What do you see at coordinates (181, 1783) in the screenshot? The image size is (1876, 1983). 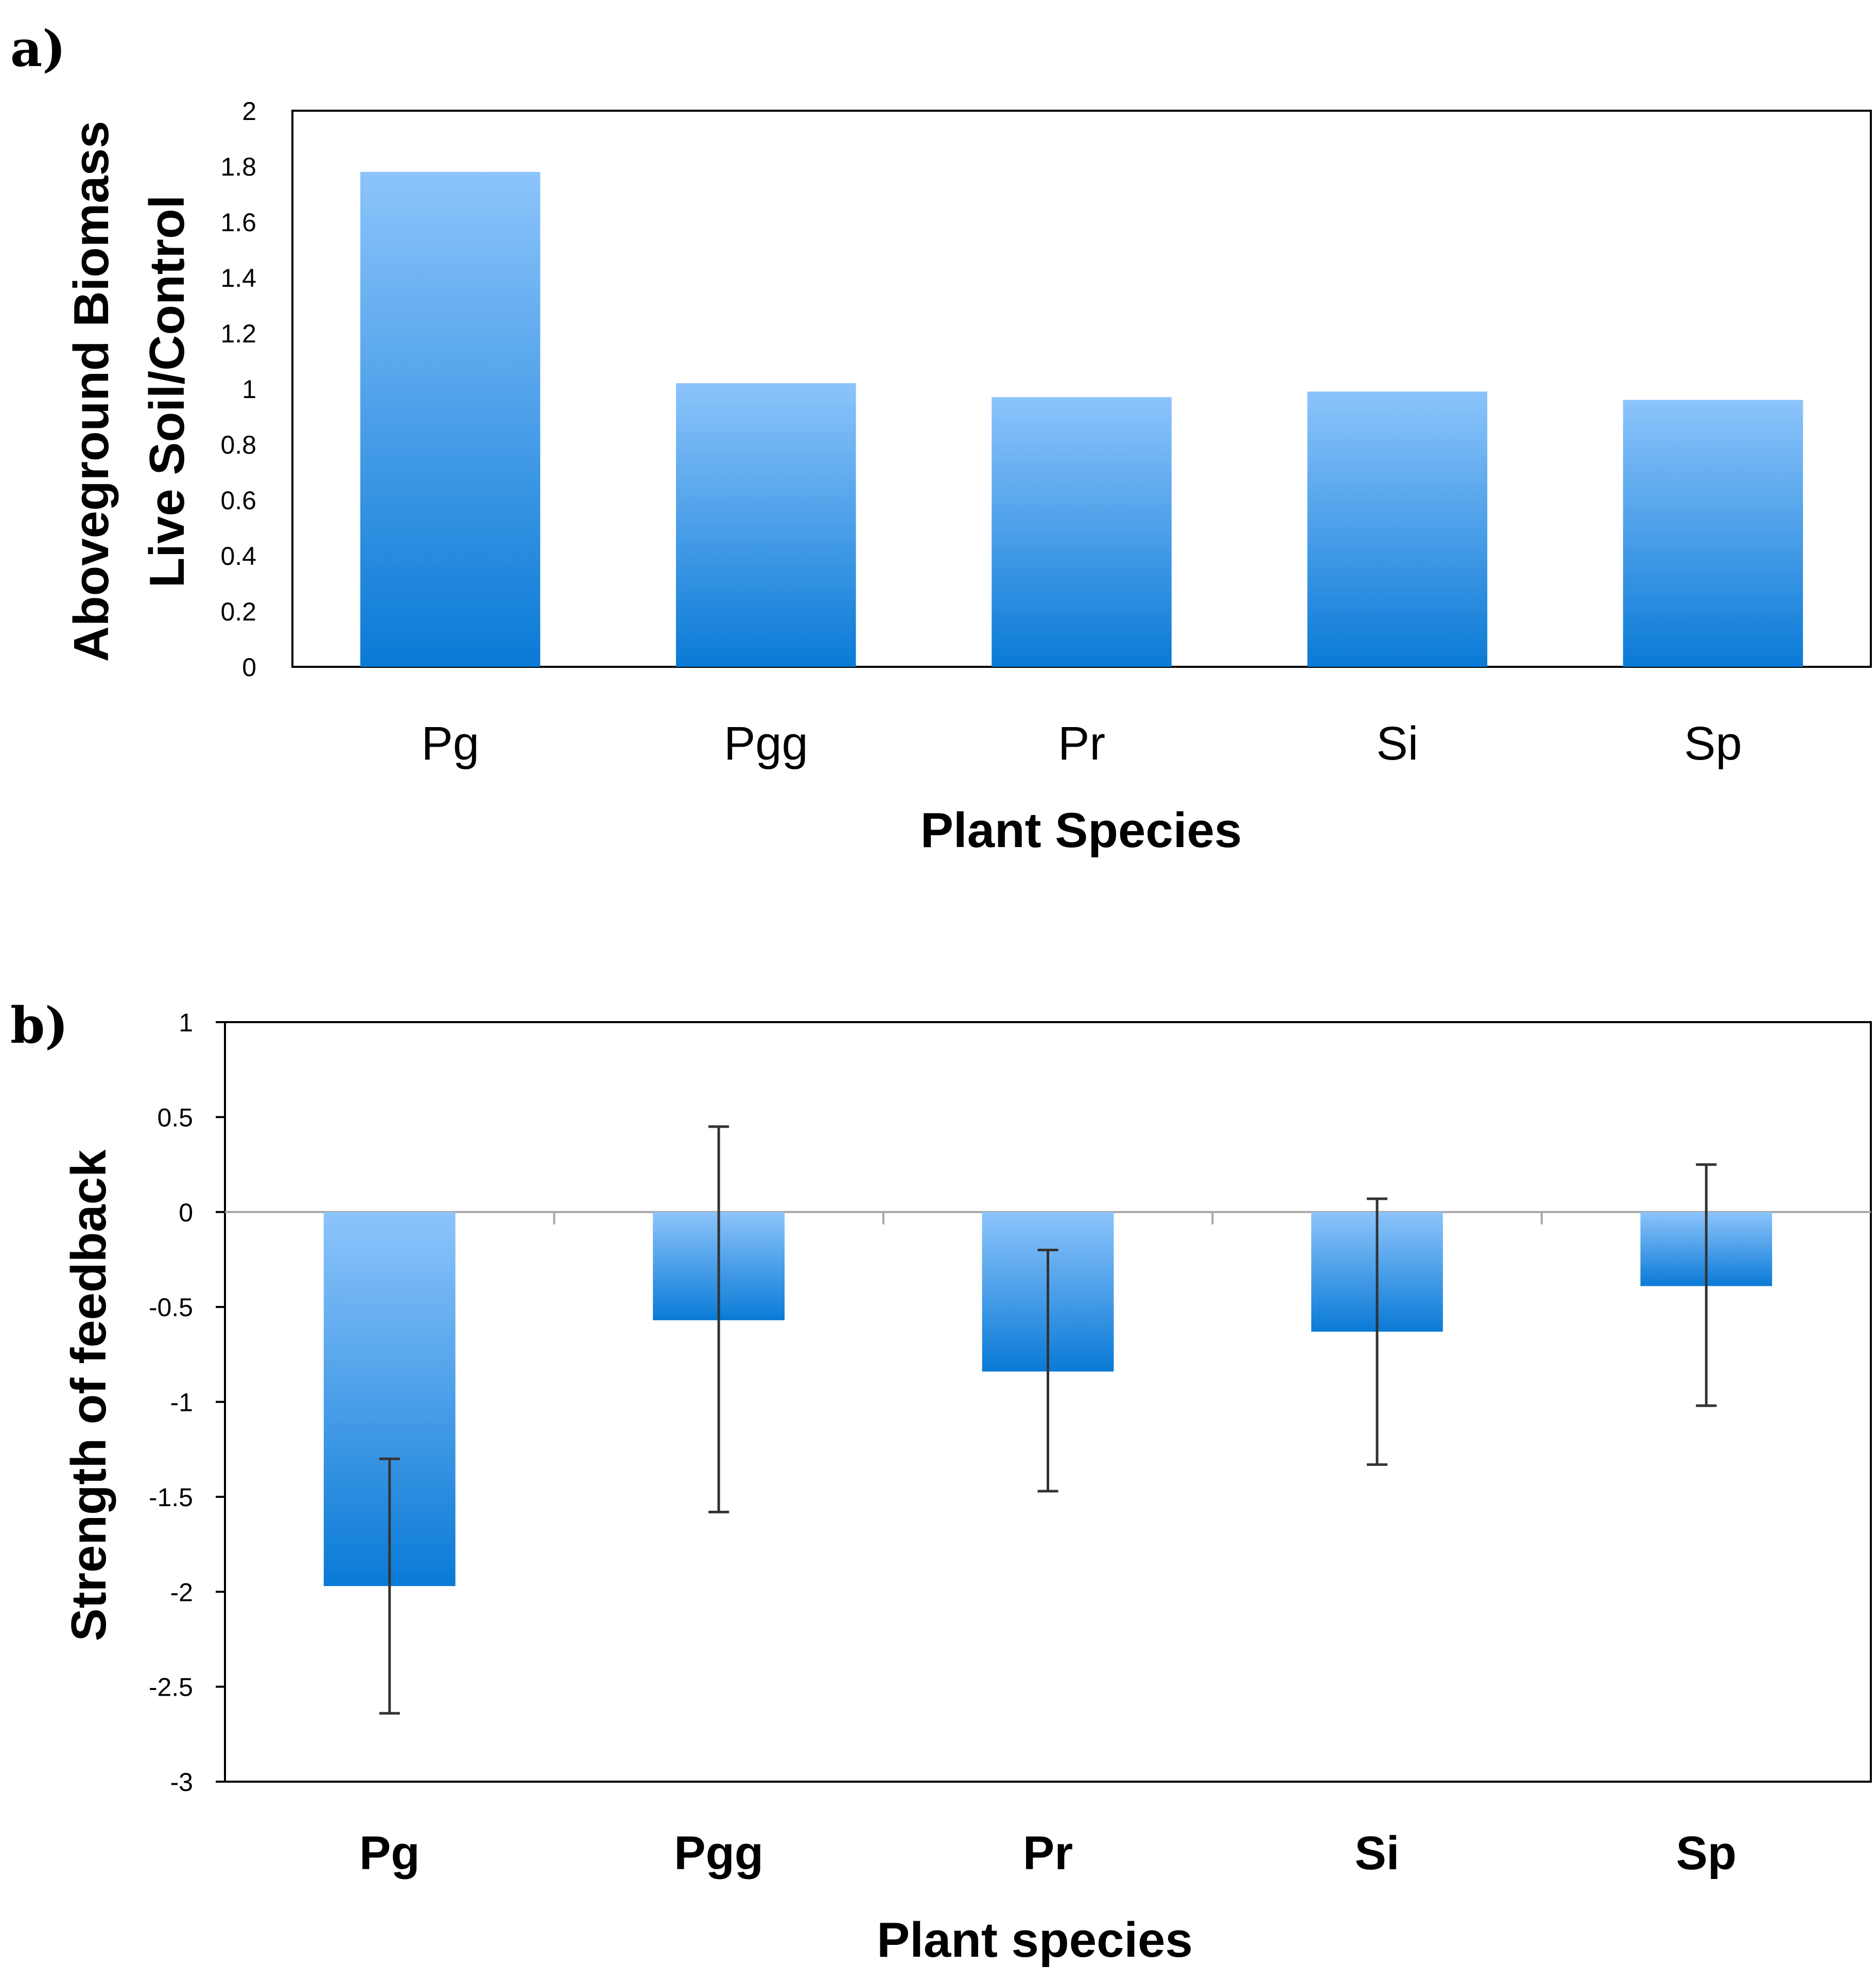 I see `y-tick-label-b: -3` at bounding box center [181, 1783].